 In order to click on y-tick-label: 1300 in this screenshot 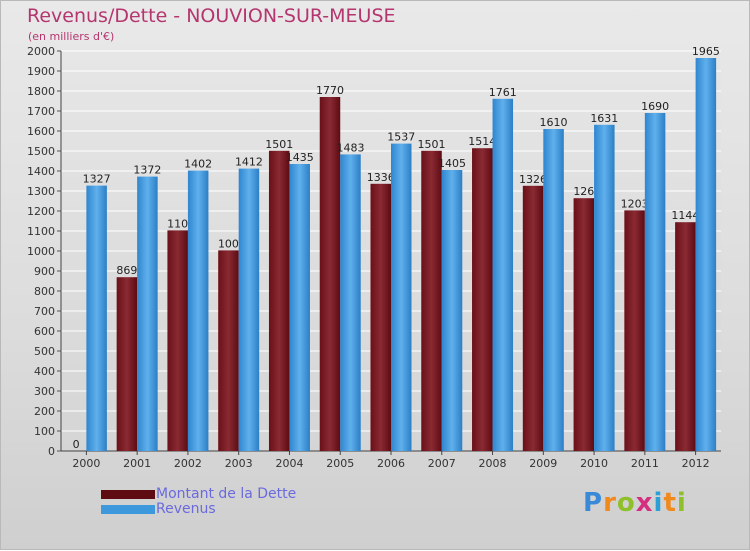, I will do `click(41, 191)`.